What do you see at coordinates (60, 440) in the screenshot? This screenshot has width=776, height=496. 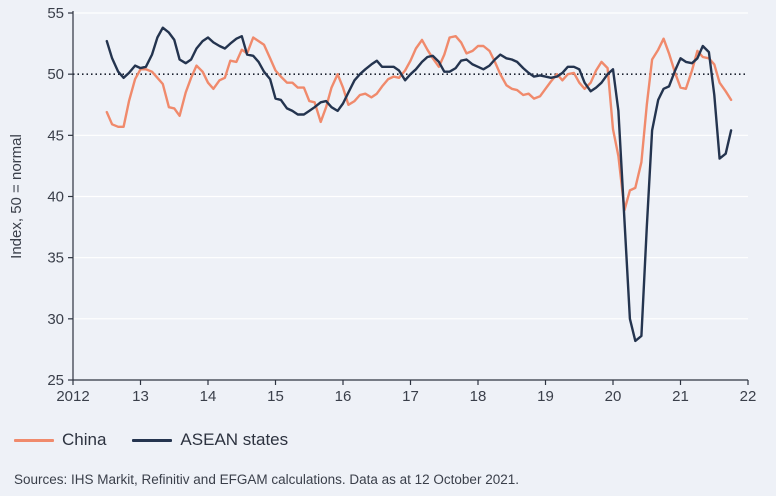 I see `legend-item-china: China` at bounding box center [60, 440].